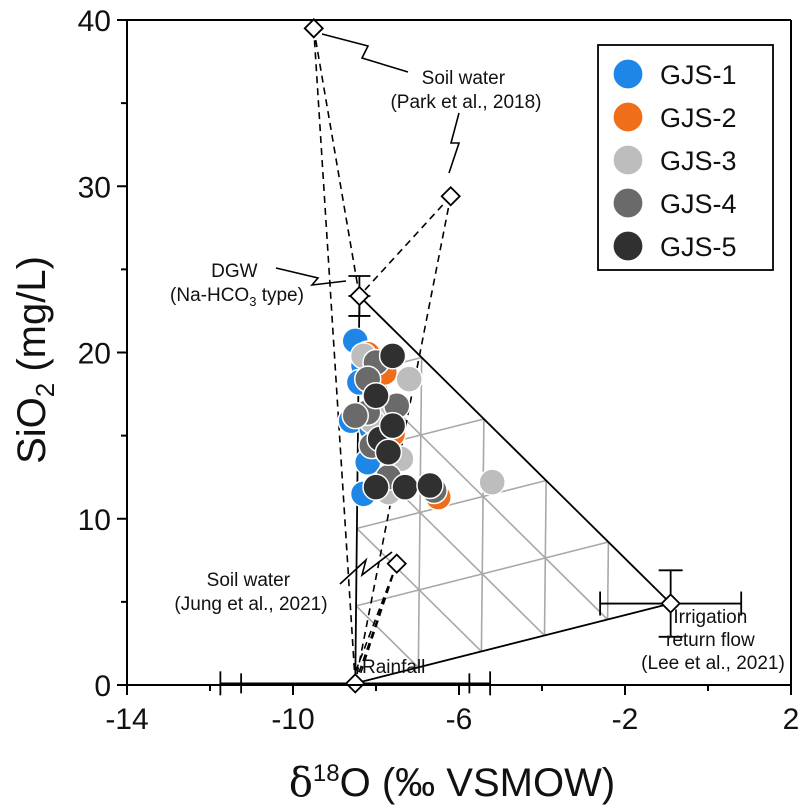 This screenshot has height=811, width=800. Describe the element at coordinates (698, 204) in the screenshot. I see `legend-label: GJS-4` at that location.